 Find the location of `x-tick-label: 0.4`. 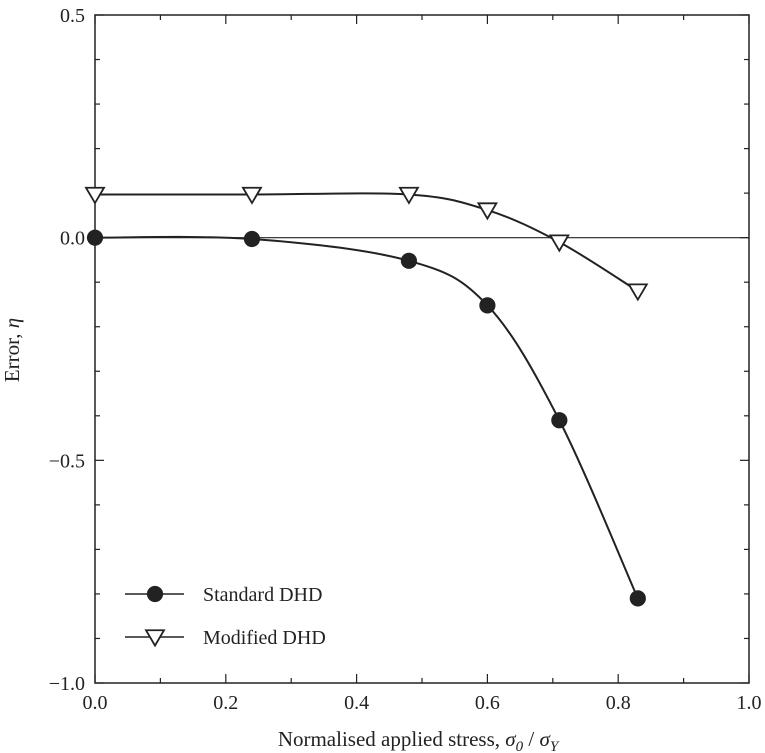

x-tick-label: 0.4 is located at coordinates (356, 703).